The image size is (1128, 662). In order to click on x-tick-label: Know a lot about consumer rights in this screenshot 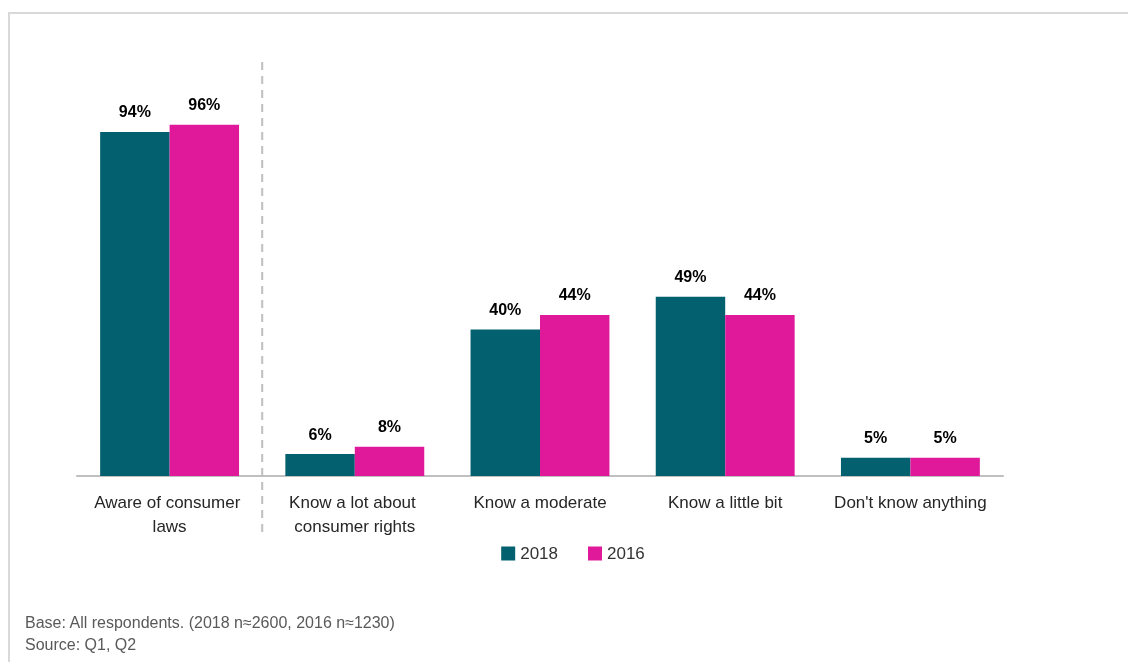, I will do `click(355, 514)`.